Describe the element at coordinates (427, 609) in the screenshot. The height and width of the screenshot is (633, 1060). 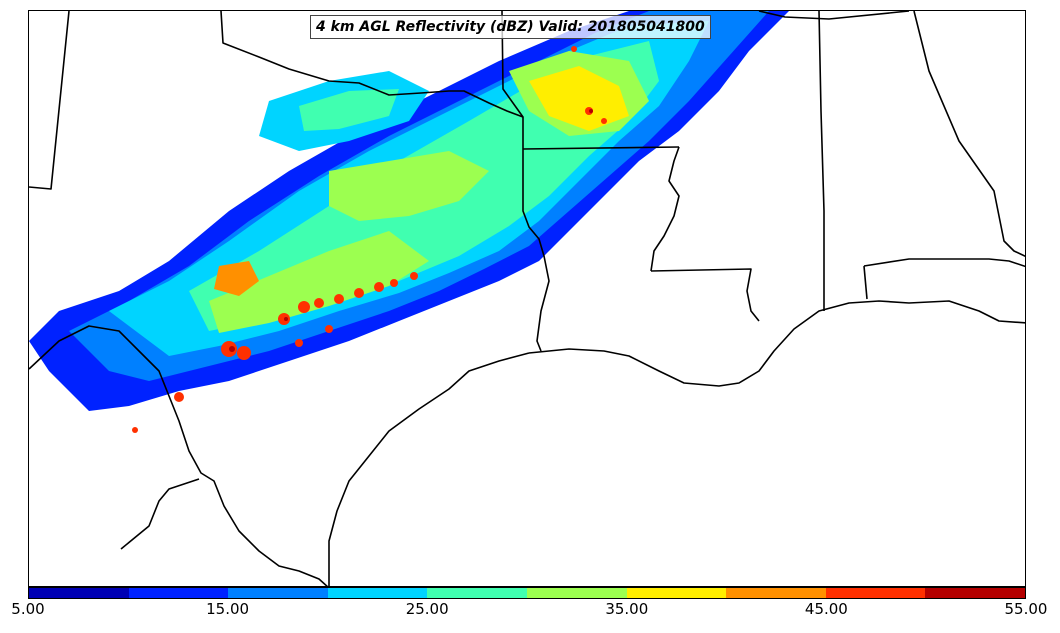
I see `colorbar-tick-label: 25.00` at that location.